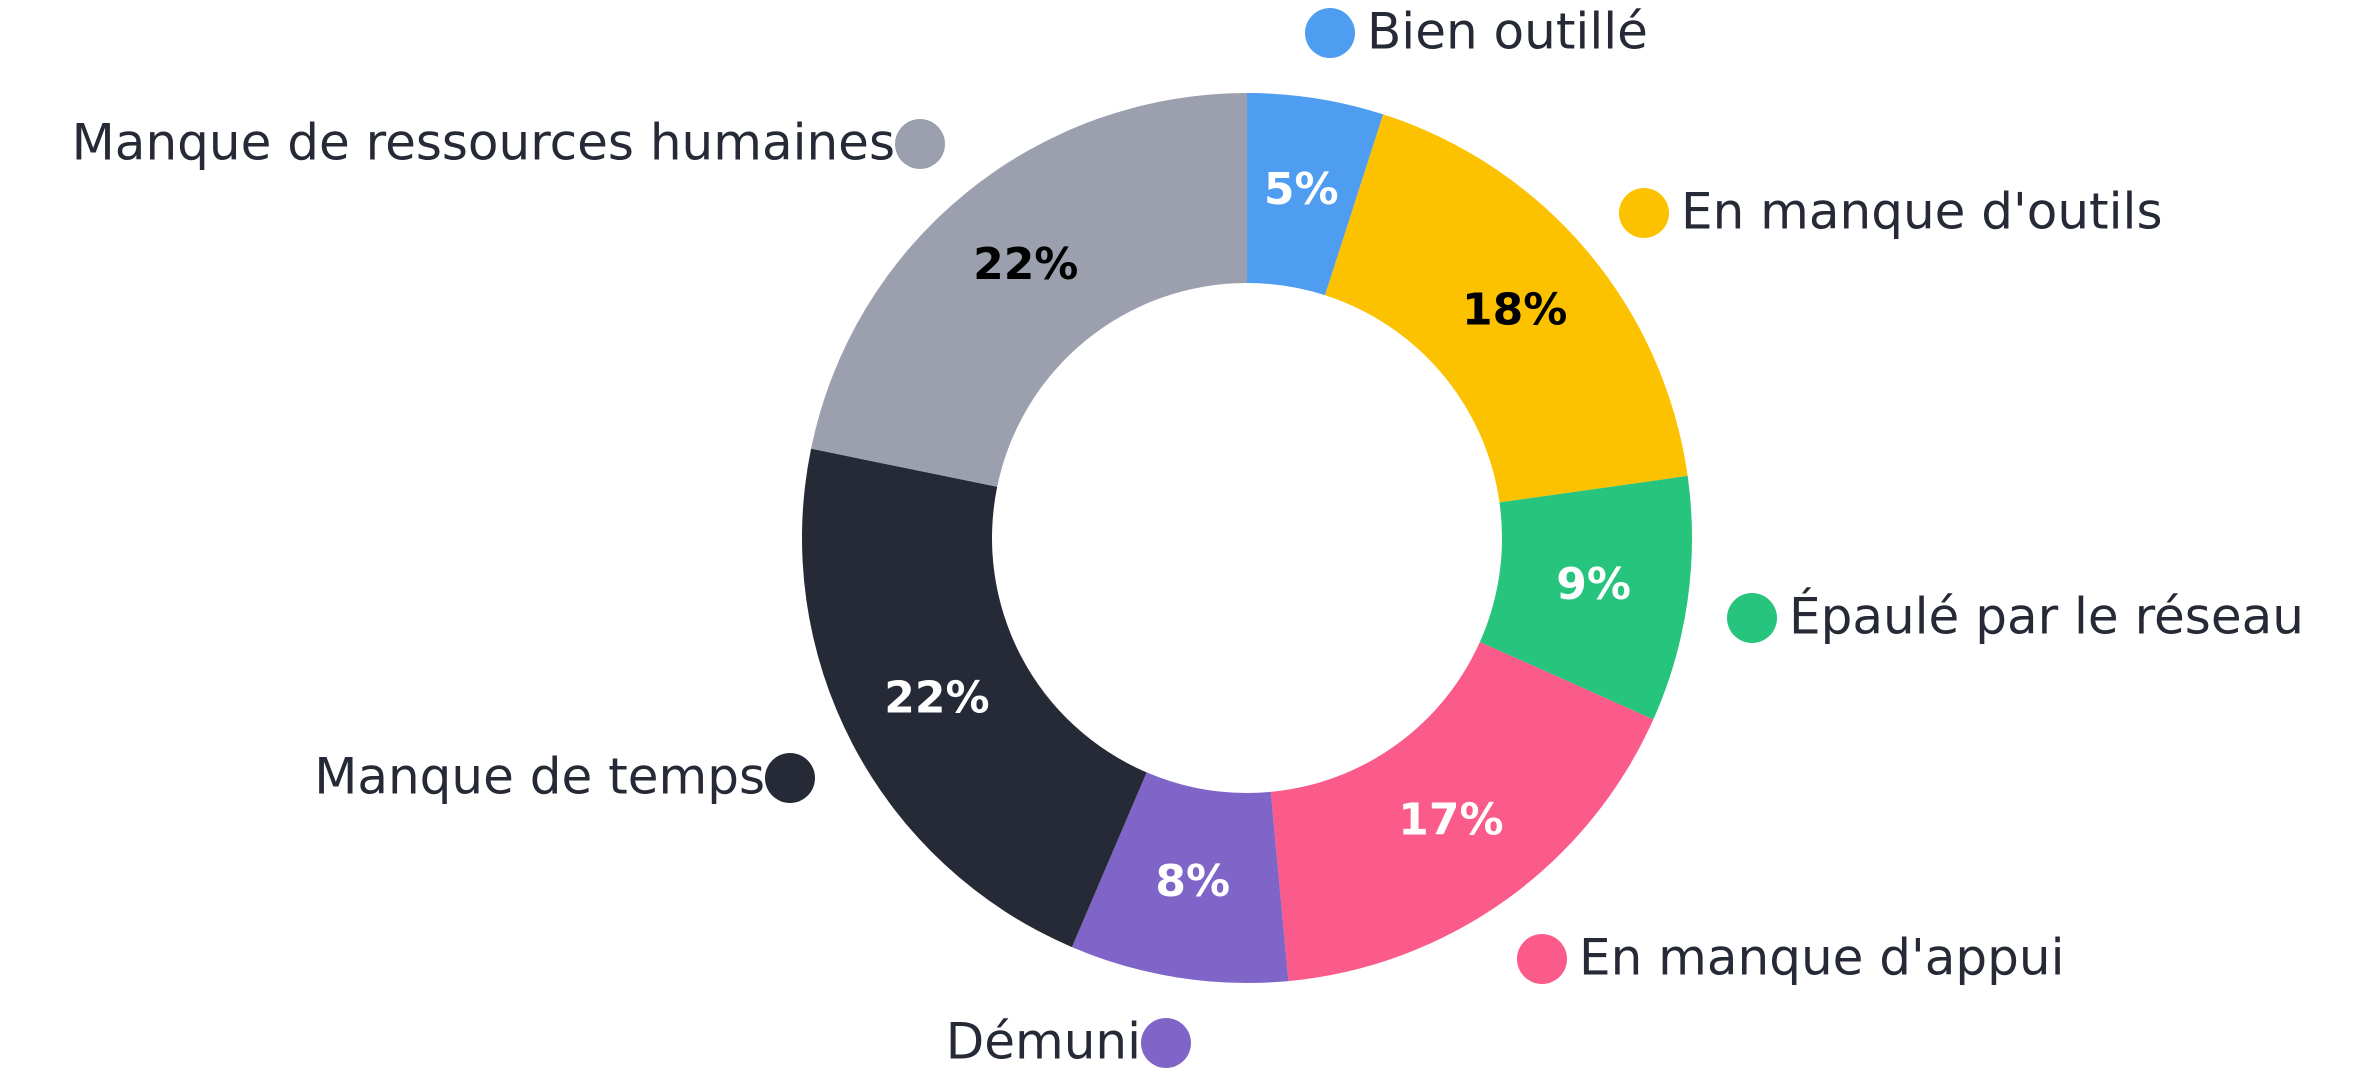 The image size is (2356, 1075). I want to click on slice-label: 17%, so click(1450, 819).